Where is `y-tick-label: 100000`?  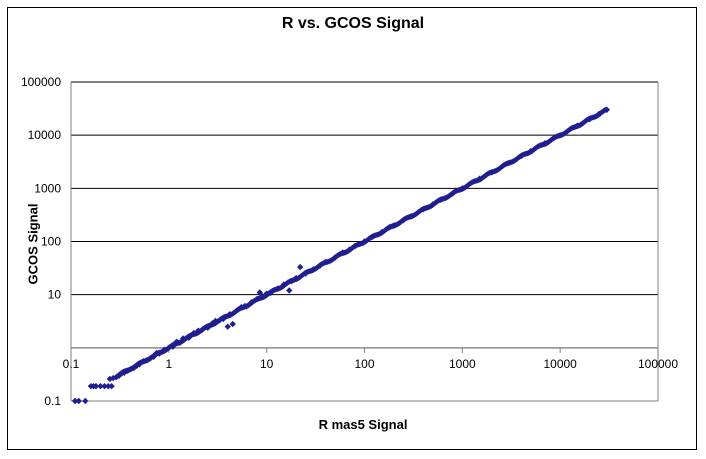 y-tick-label: 100000 is located at coordinates (41, 82).